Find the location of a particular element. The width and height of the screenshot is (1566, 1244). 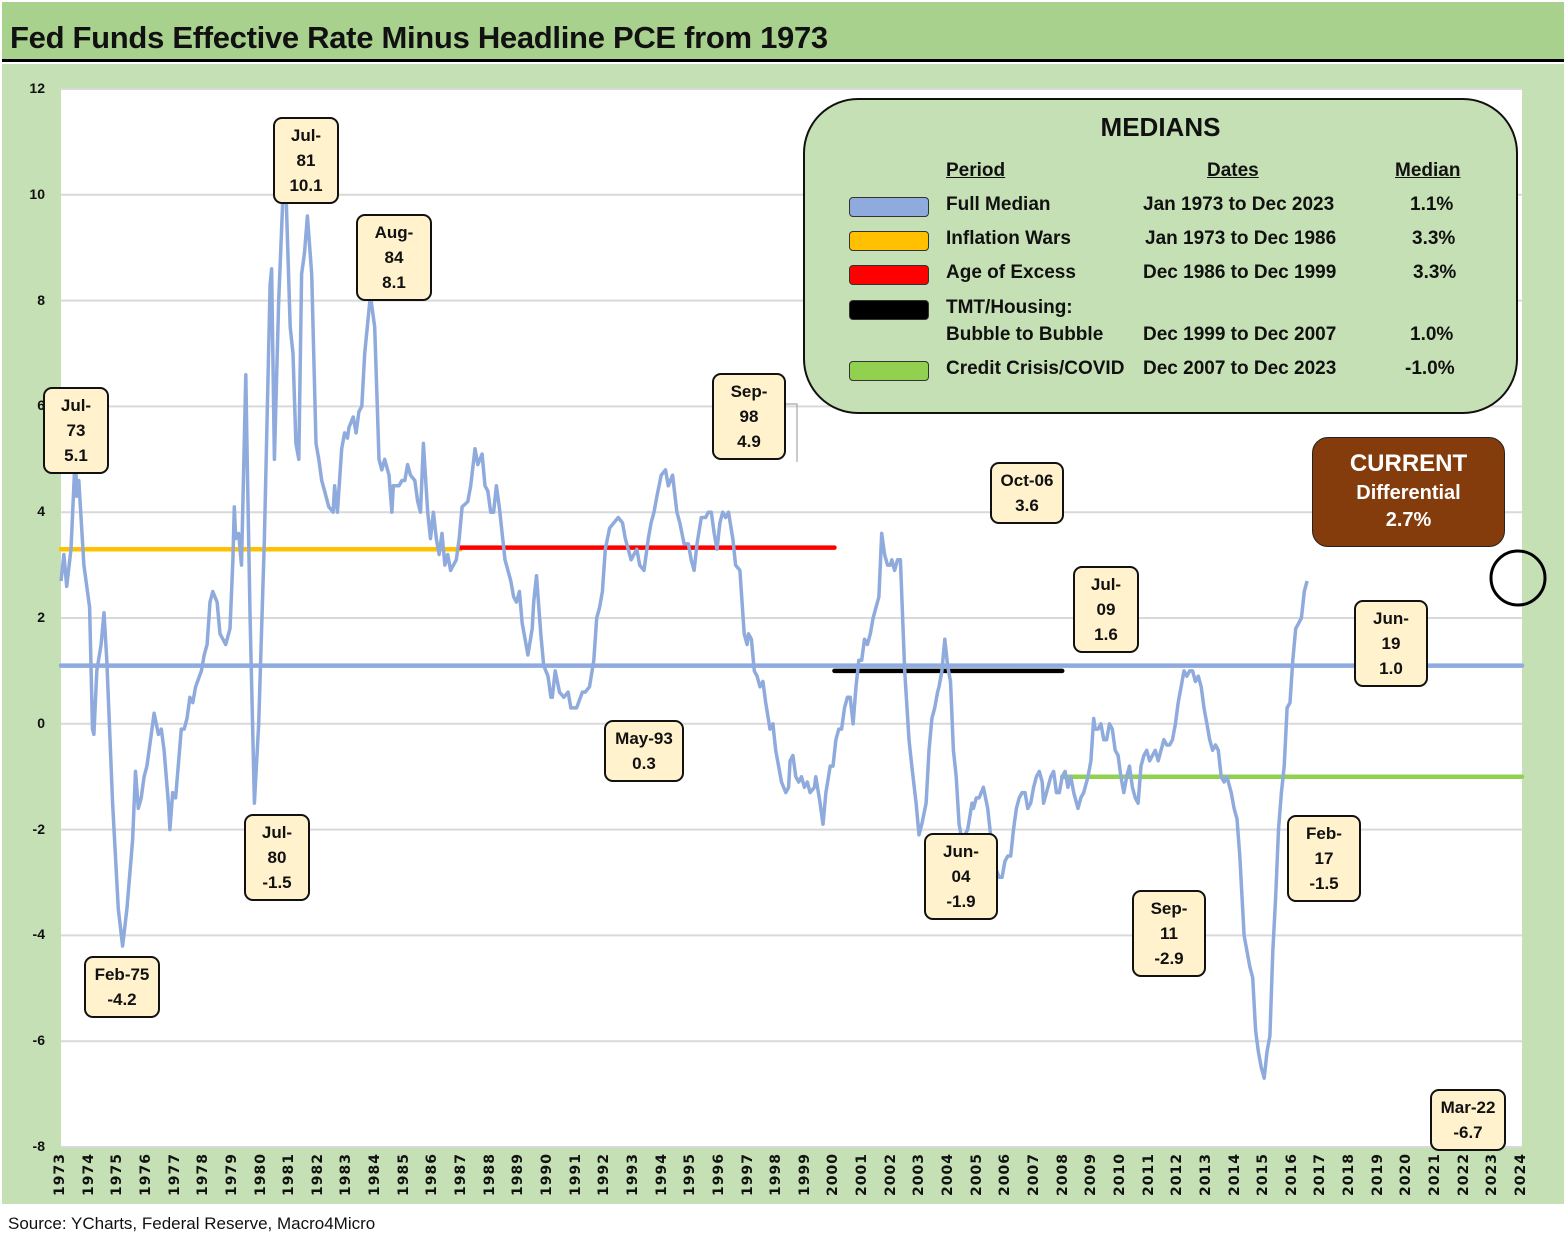

callout-date: Jun-04 is located at coordinates (961, 864).